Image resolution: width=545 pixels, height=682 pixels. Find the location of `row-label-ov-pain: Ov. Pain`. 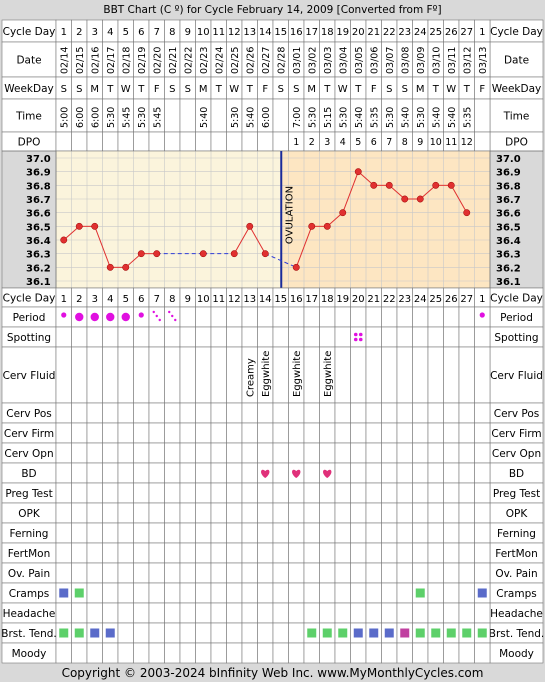

row-label-ov-pain: Ov. Pain is located at coordinates (29, 574).